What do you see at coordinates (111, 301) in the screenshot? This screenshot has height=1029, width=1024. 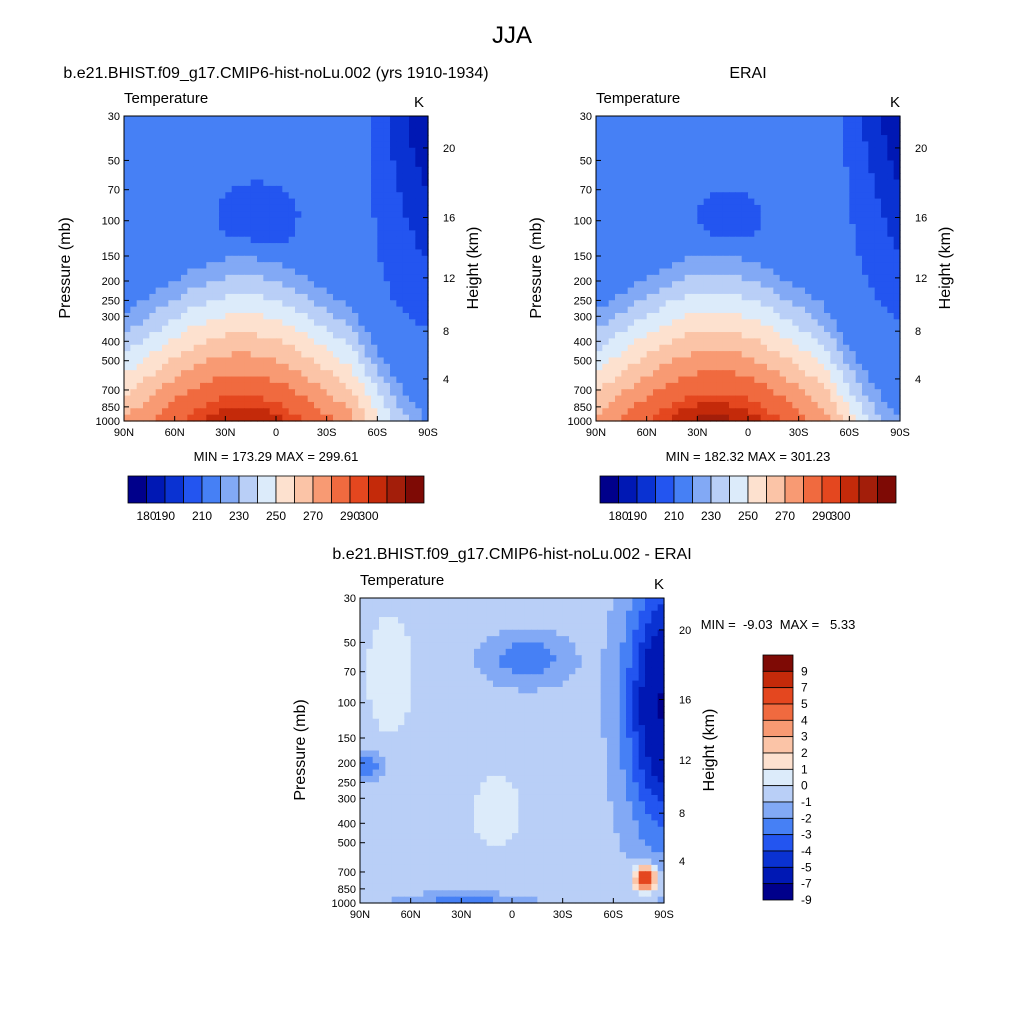 I see `y-tick-label: 250` at bounding box center [111, 301].